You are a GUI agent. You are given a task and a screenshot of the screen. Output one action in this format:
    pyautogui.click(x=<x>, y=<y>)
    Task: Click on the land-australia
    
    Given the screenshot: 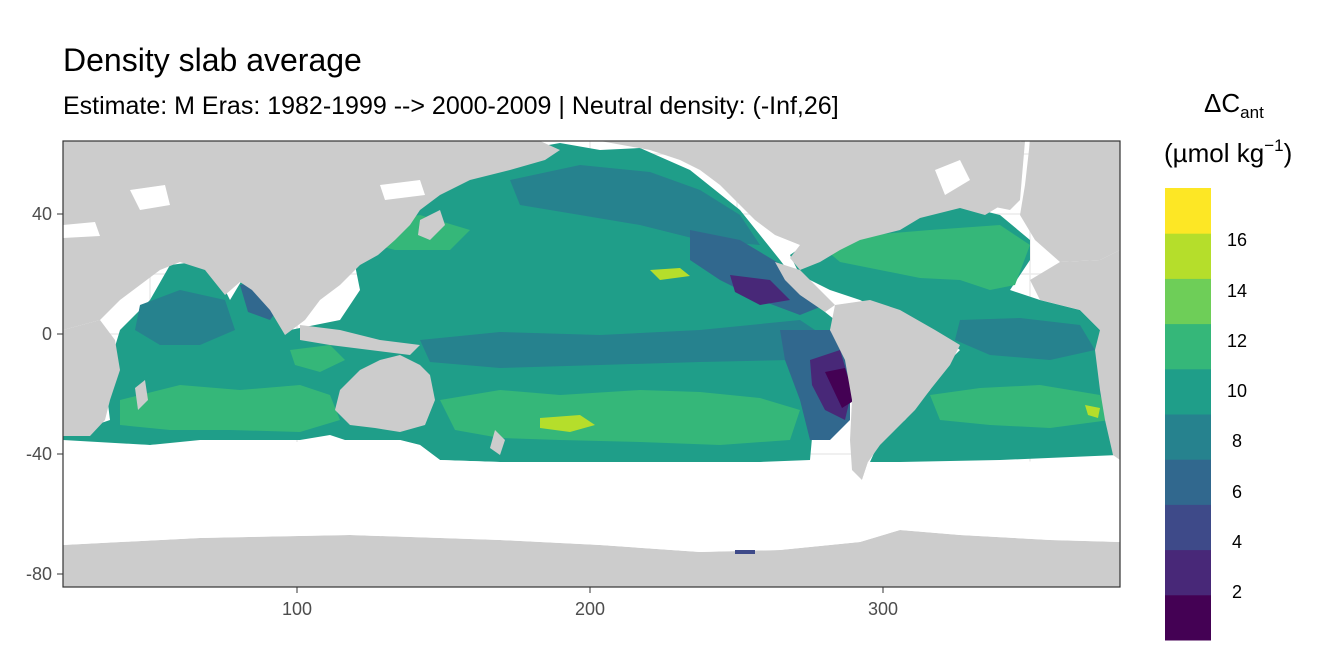 What is the action you would take?
    pyautogui.click(x=385, y=393)
    